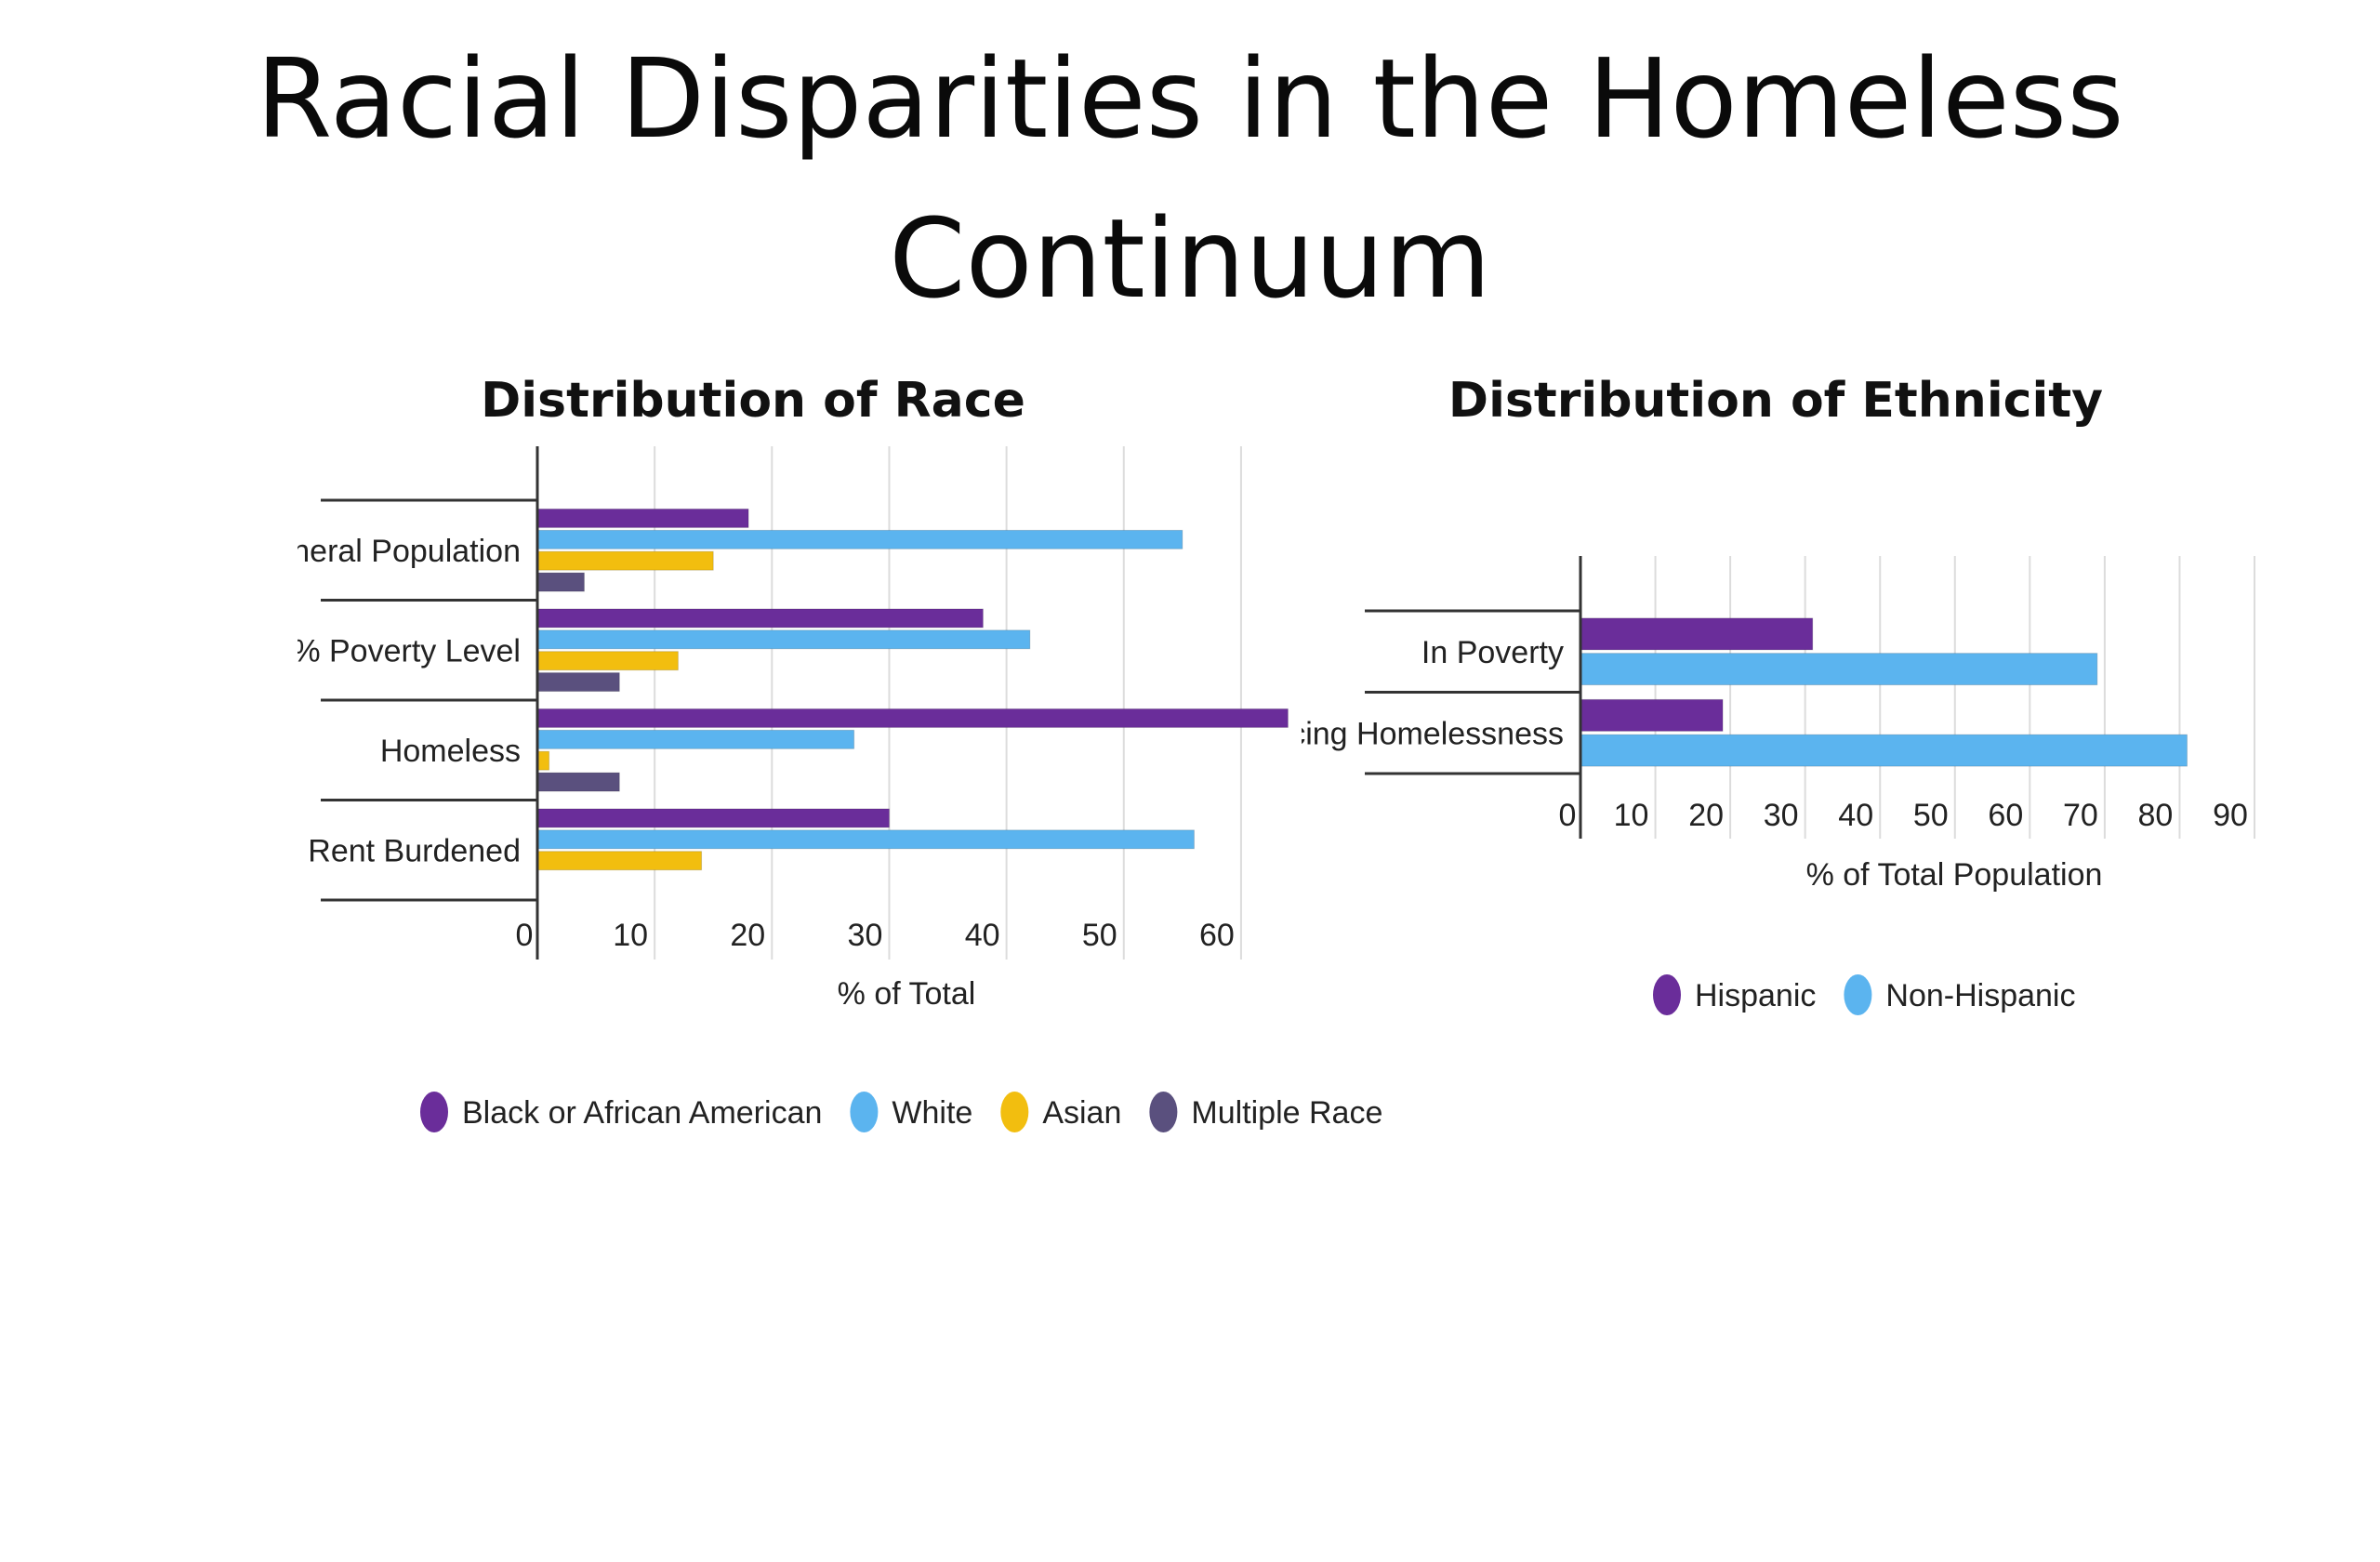  I want to click on category-label-in-poverty: In Poverty, so click(1492, 652).